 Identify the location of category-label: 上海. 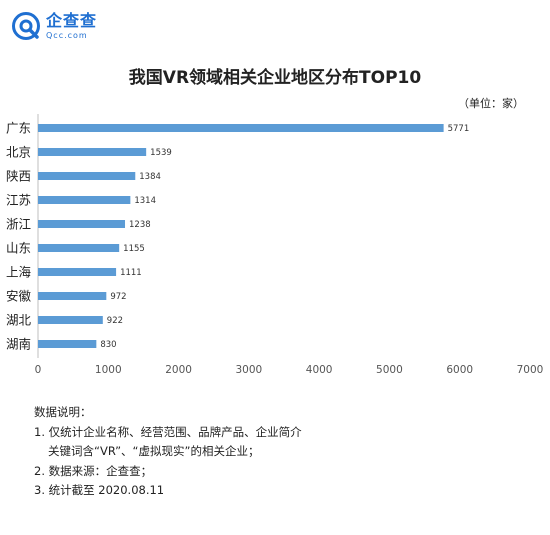
(19, 272).